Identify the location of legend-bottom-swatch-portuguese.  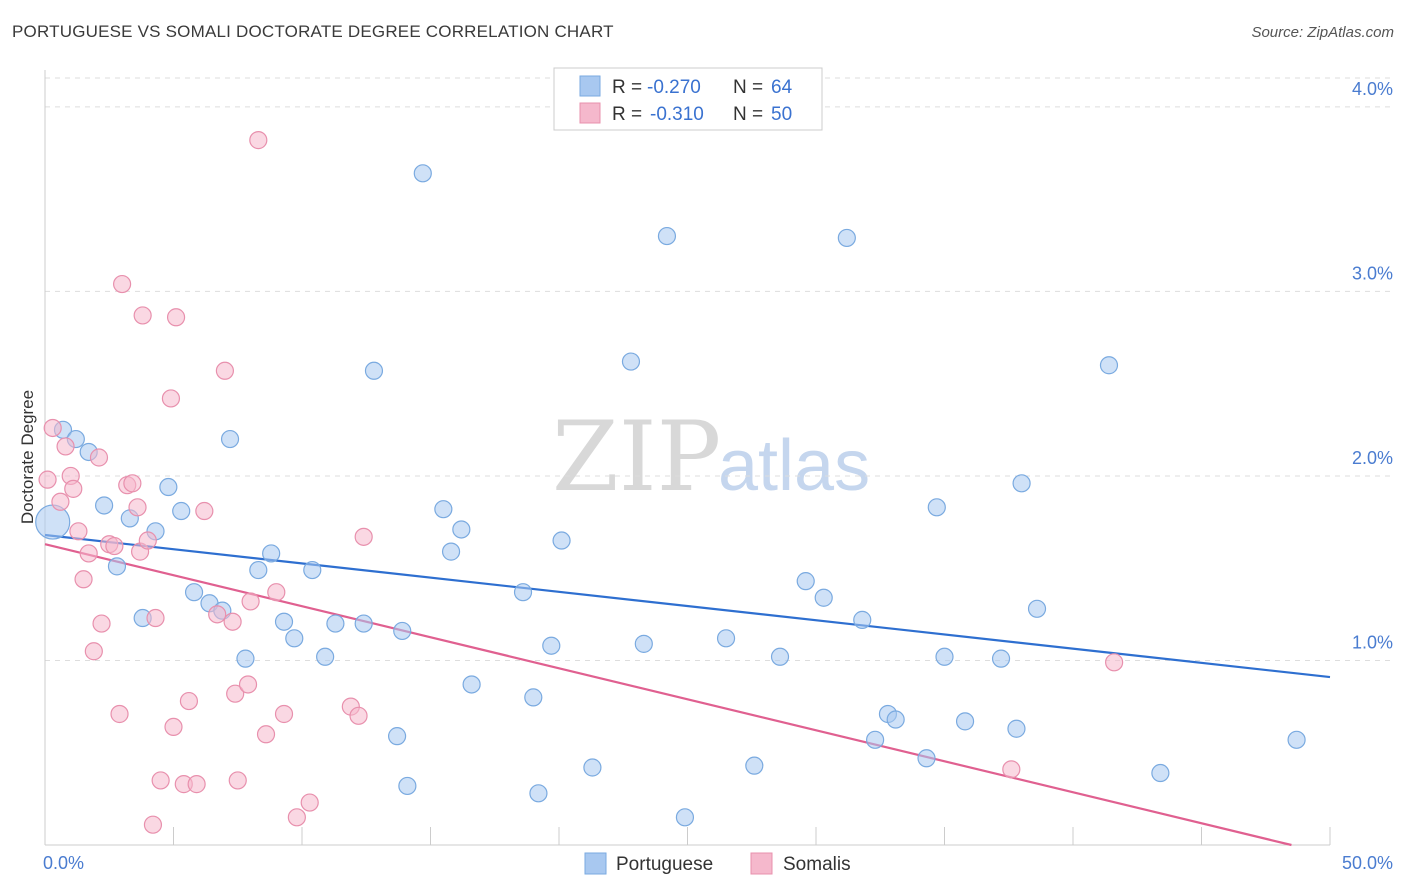
(595, 863).